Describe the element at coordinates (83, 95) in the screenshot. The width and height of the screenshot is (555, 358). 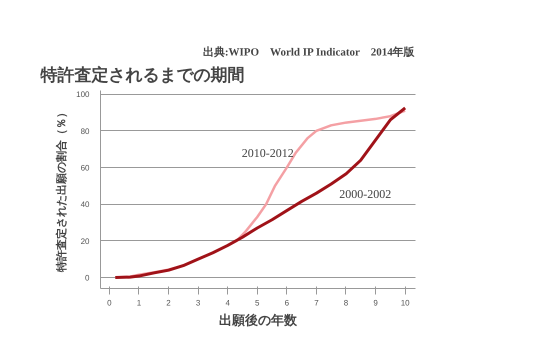
I see `y-tick-label: 100` at that location.